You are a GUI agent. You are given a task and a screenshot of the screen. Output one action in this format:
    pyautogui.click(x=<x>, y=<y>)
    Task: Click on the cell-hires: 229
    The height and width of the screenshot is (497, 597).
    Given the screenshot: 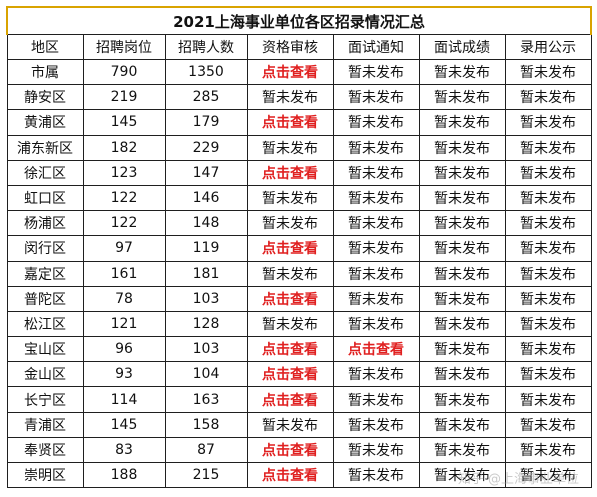 What is the action you would take?
    pyautogui.click(x=206, y=147)
    